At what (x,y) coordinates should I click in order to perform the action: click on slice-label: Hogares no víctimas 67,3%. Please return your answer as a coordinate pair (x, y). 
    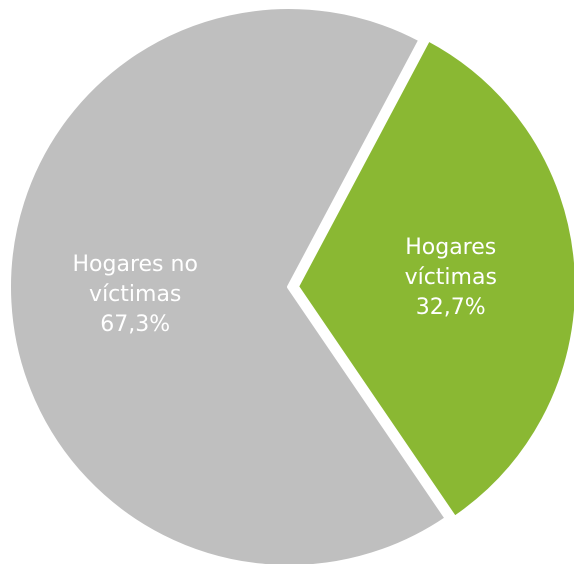
    Looking at the image, I should click on (135, 295).